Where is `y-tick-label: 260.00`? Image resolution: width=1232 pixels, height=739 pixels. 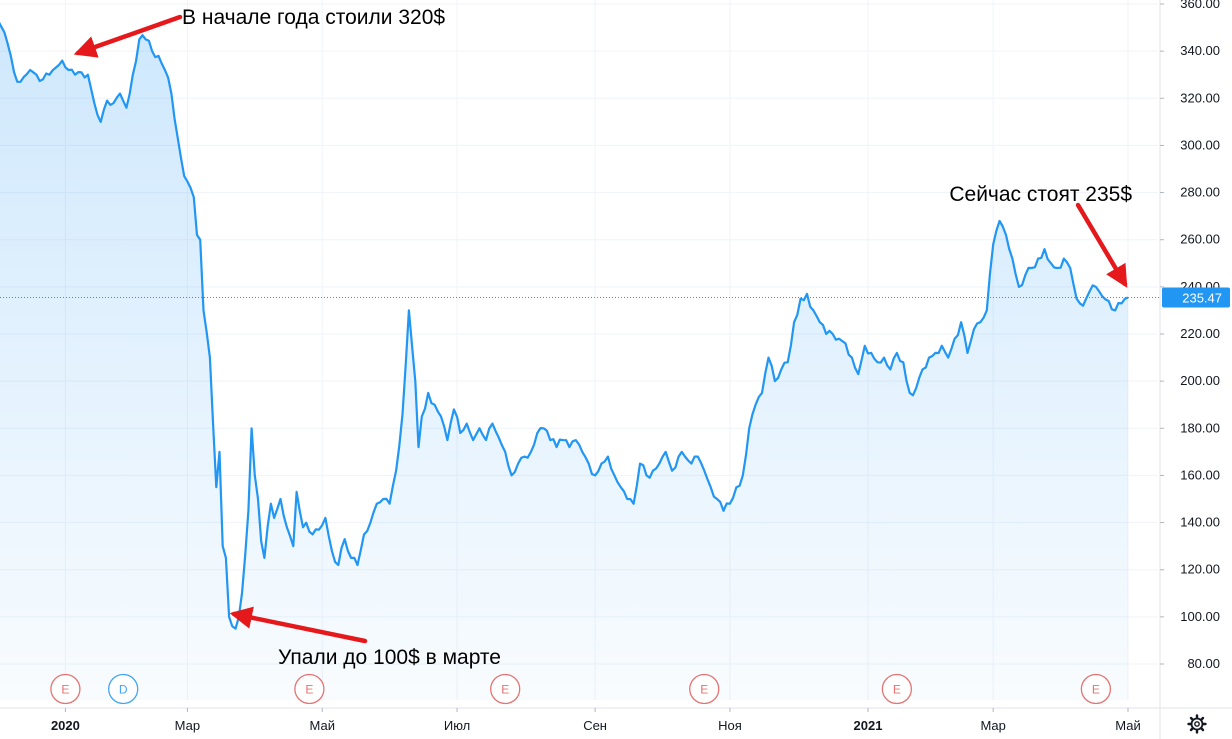
y-tick-label: 260.00 is located at coordinates (1200, 239).